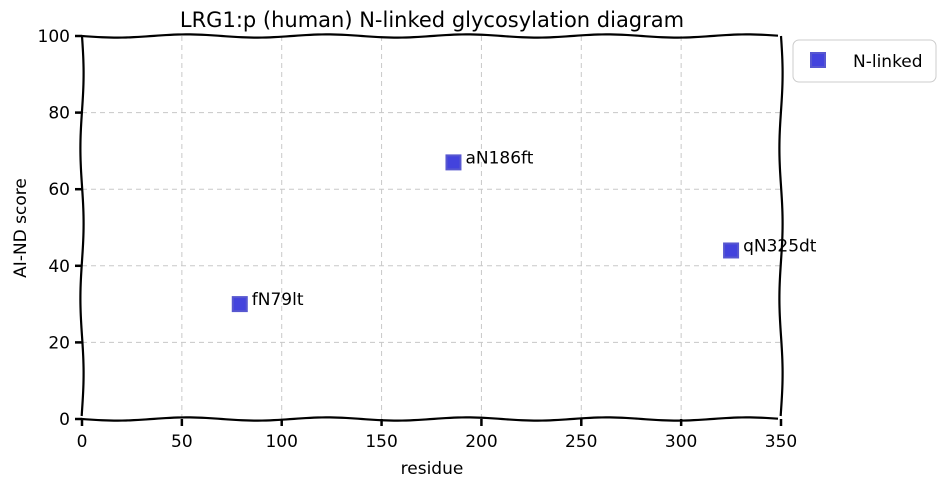 The width and height of the screenshot is (948, 492). What do you see at coordinates (581, 442) in the screenshot?
I see `x-tick-label: 250` at bounding box center [581, 442].